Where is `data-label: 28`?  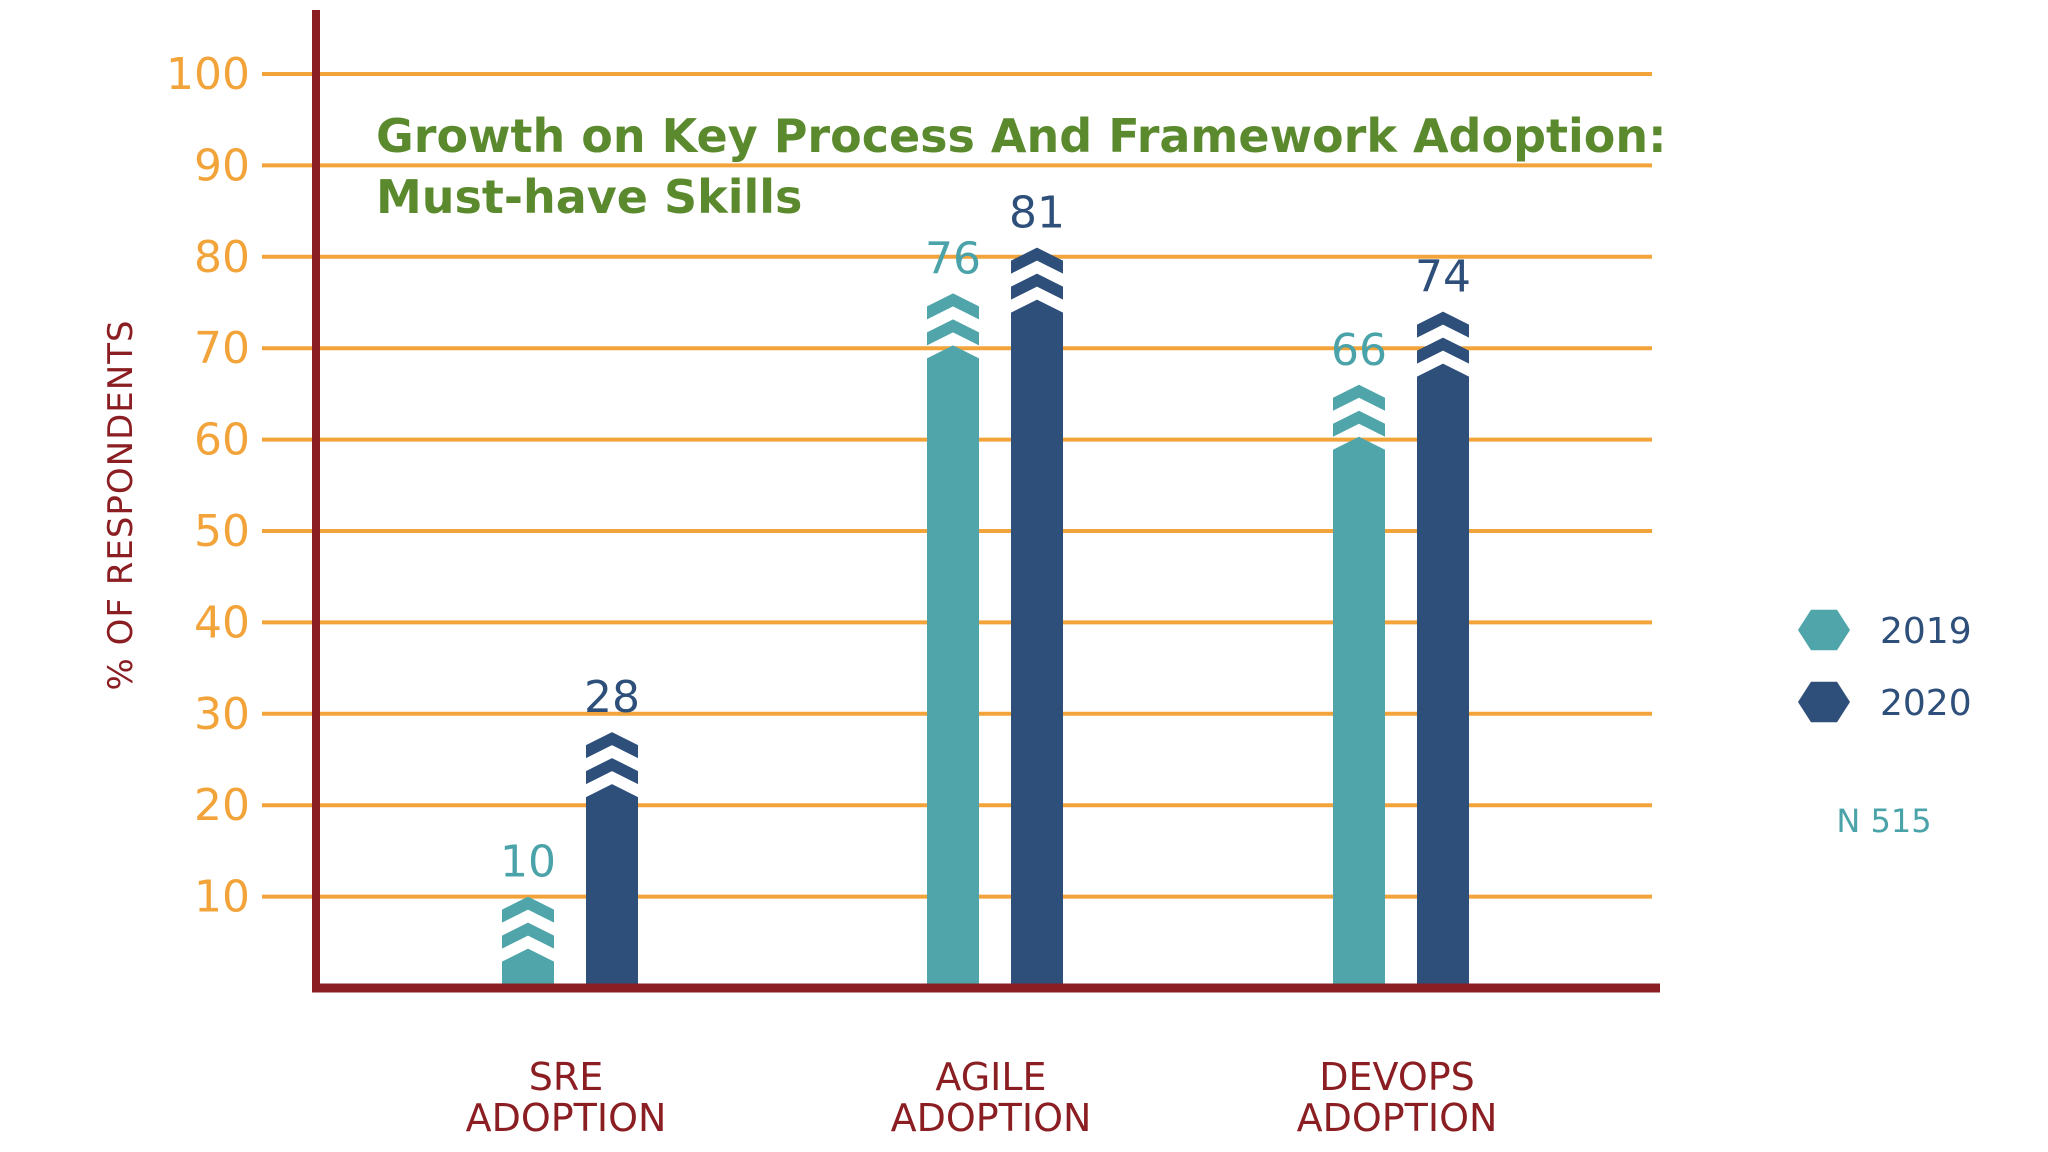 data-label: 28 is located at coordinates (612, 697).